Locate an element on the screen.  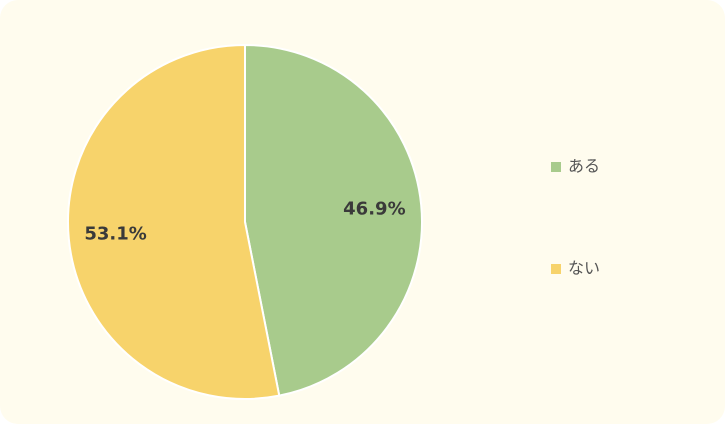
data-label: 53.1% is located at coordinates (115, 234).